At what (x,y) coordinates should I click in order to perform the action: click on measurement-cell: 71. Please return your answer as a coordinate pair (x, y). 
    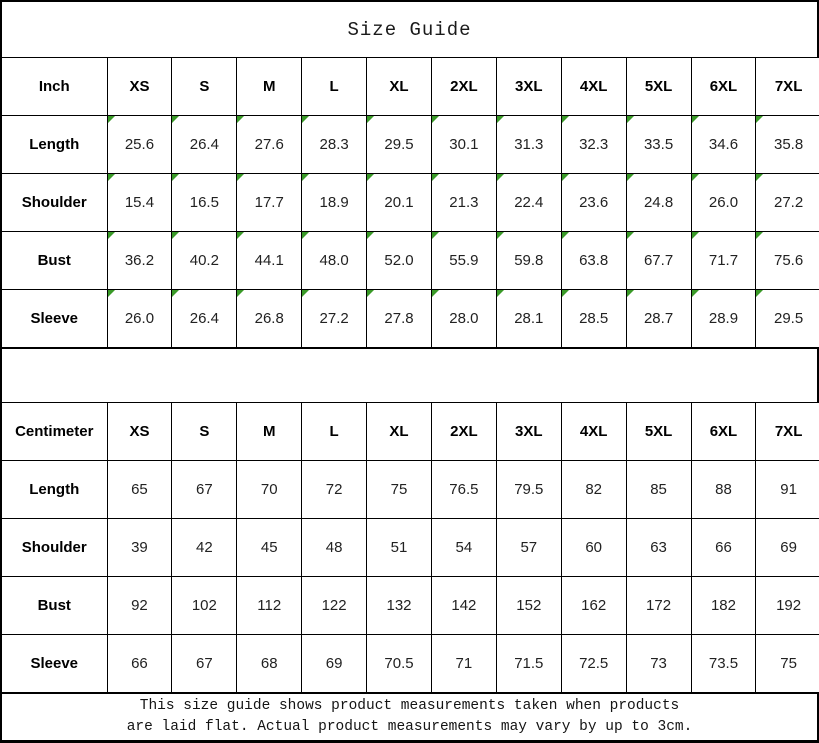
    Looking at the image, I should click on (463, 663).